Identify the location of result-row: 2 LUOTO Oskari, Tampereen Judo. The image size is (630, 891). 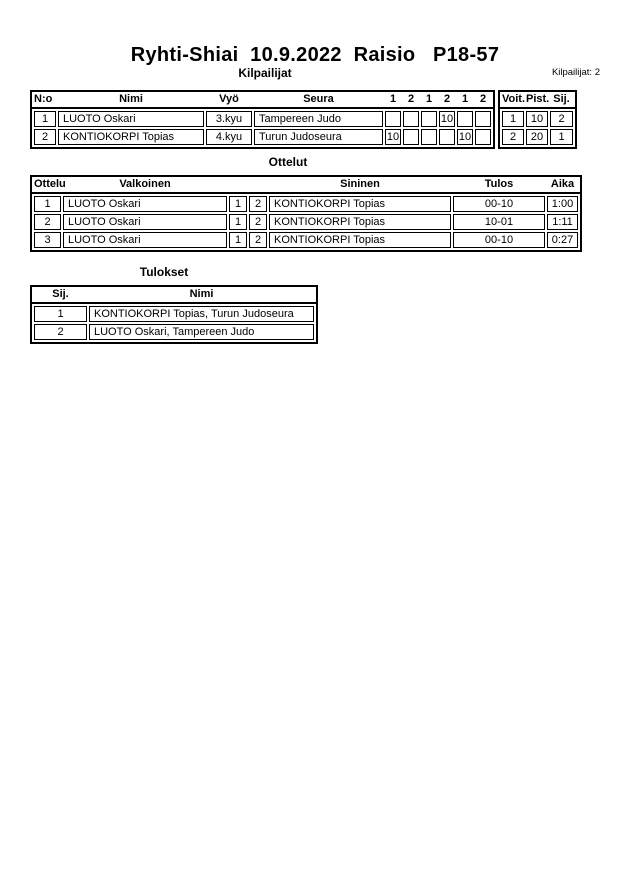
(174, 332).